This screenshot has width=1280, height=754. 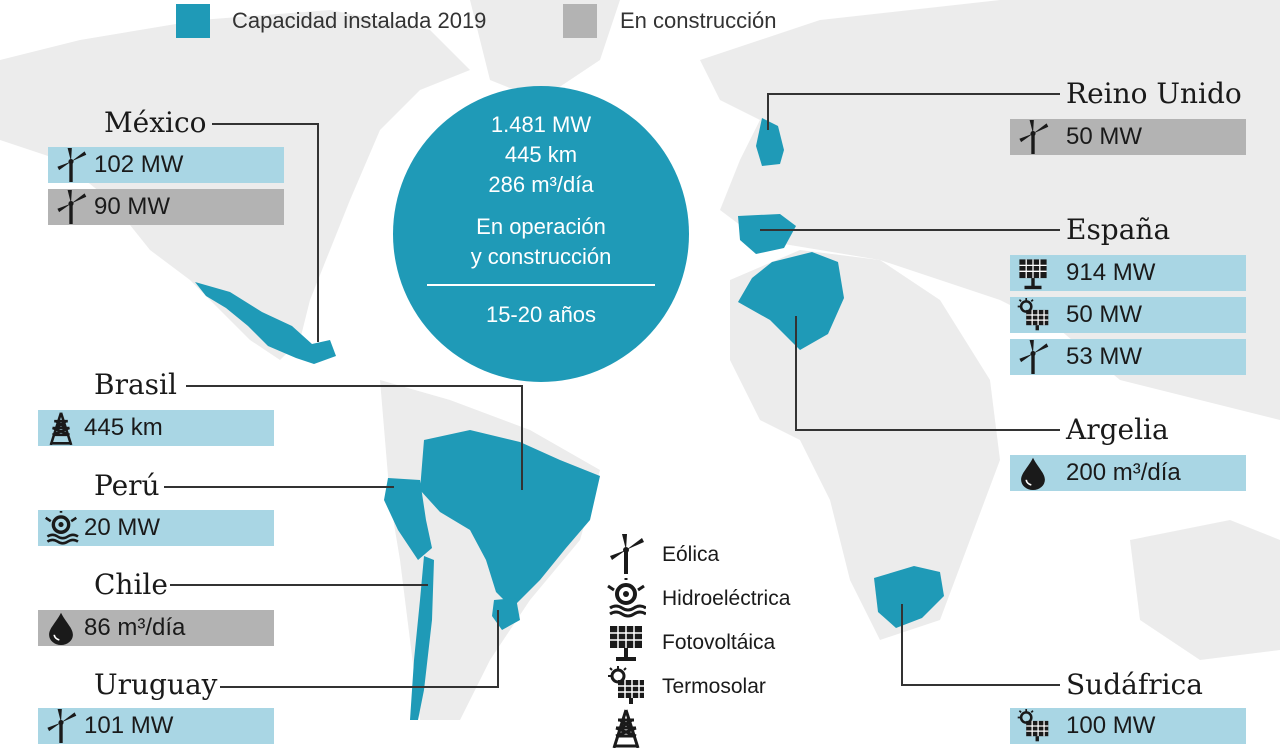 I want to click on legend-swatch-installed, so click(x=193, y=21).